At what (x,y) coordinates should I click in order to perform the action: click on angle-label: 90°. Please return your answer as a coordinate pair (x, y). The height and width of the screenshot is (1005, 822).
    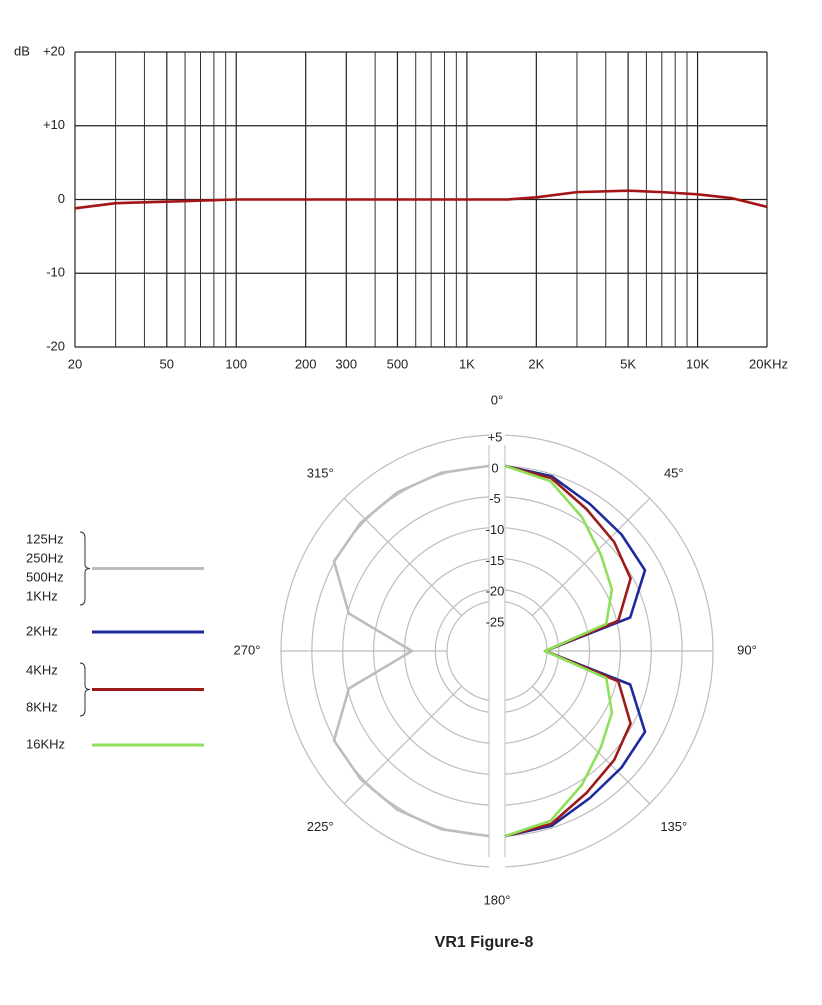
    Looking at the image, I should click on (747, 649).